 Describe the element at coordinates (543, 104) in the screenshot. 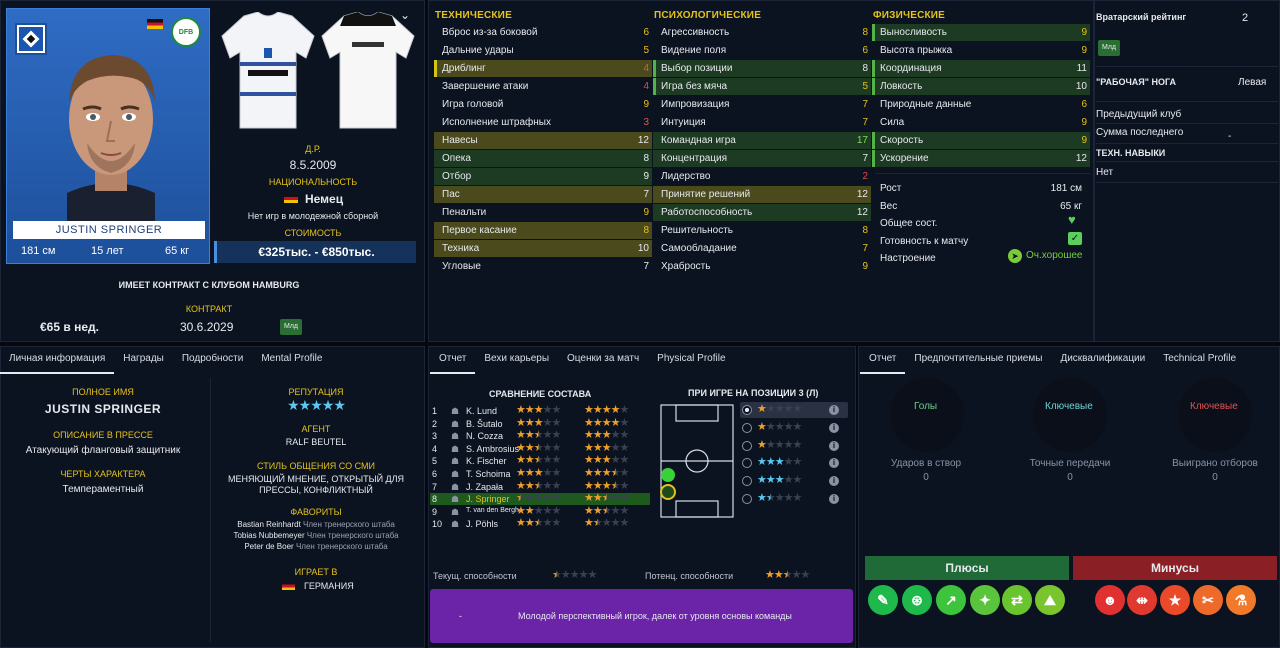

I see `attr-row: Игра головой 9` at that location.